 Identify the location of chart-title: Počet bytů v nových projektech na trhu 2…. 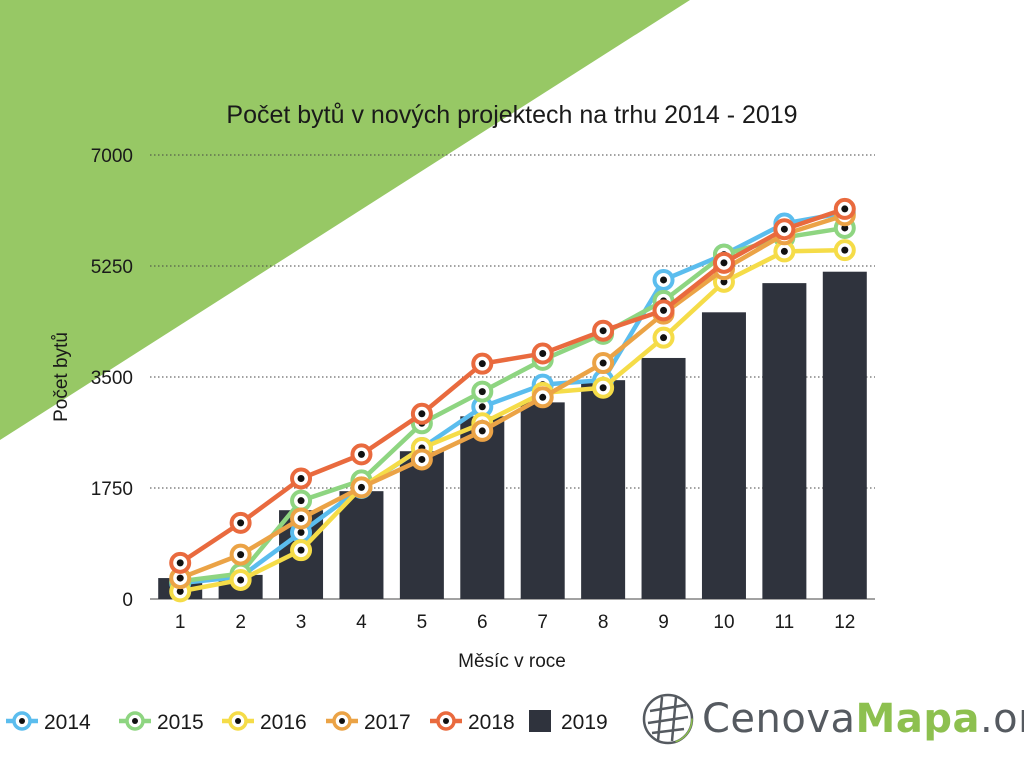
(511, 115).